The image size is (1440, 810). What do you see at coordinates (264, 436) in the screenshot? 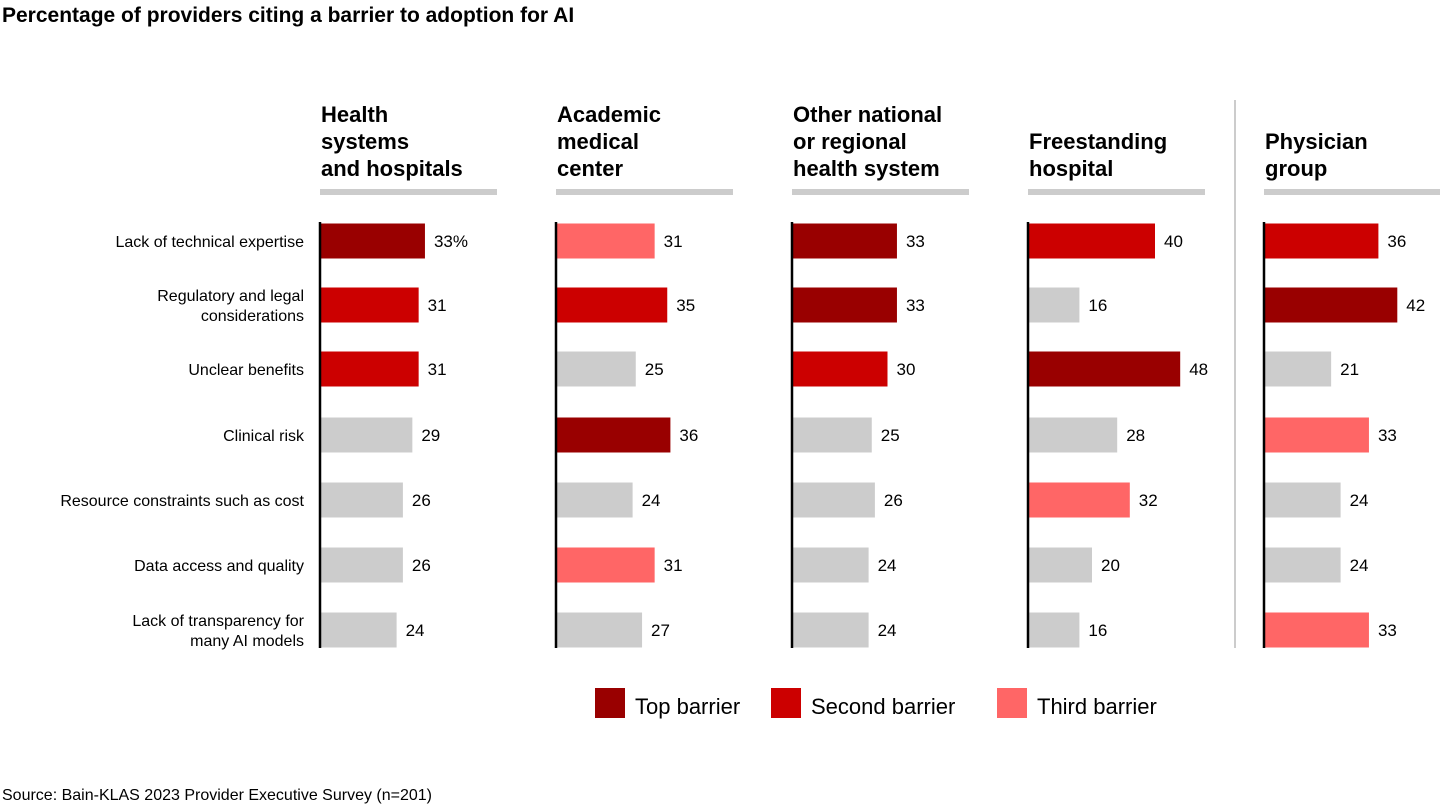
I see `category-label: Clinical risk` at bounding box center [264, 436].